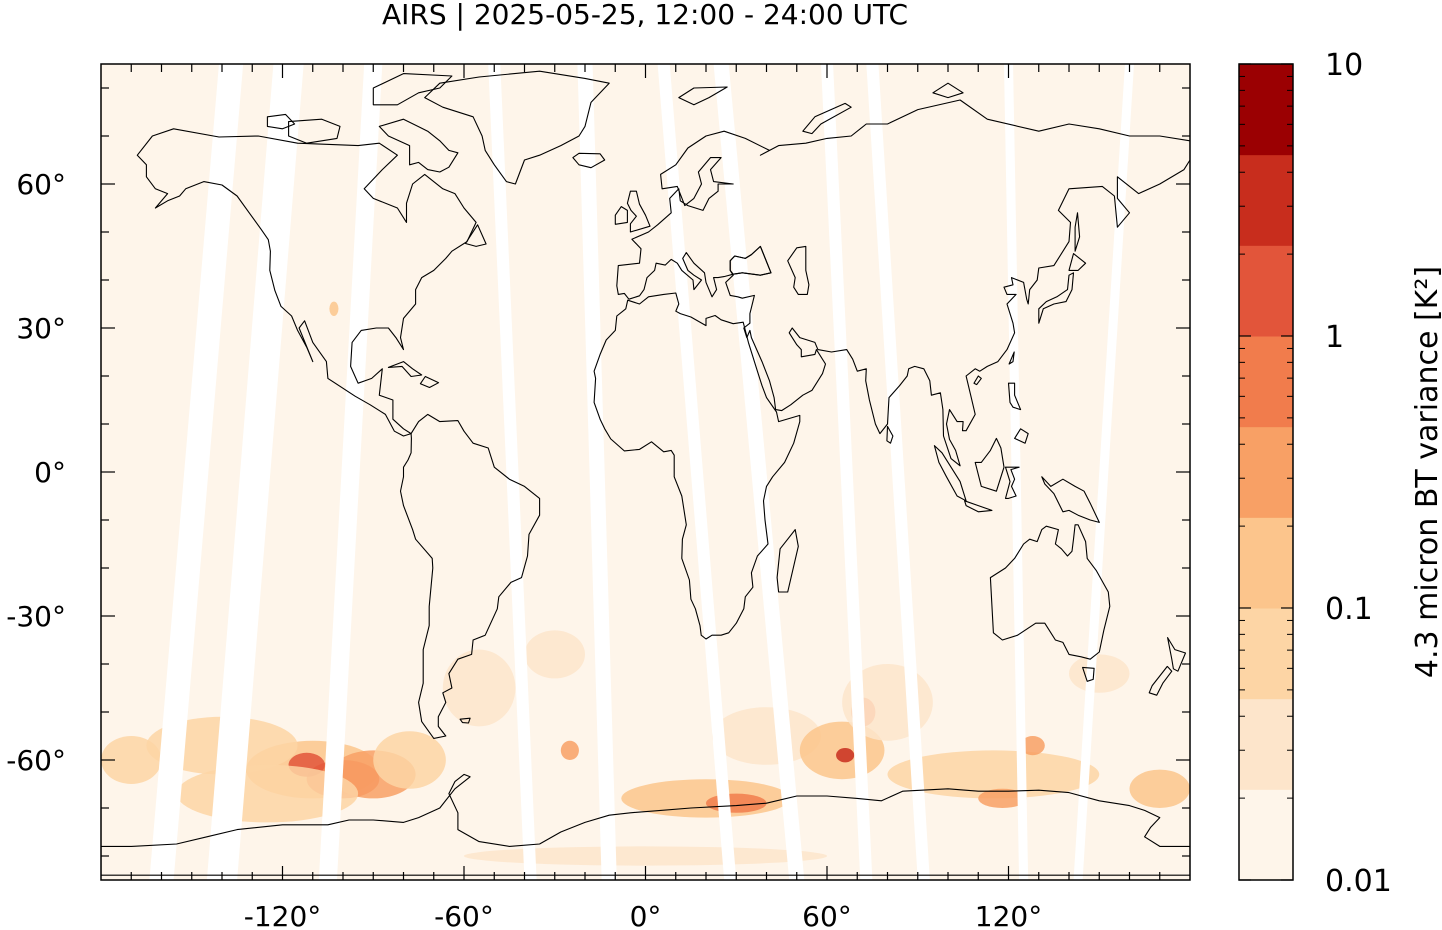 This screenshot has height=930, width=1442. What do you see at coordinates (787, 561) in the screenshot?
I see `coastline-madagascar` at bounding box center [787, 561].